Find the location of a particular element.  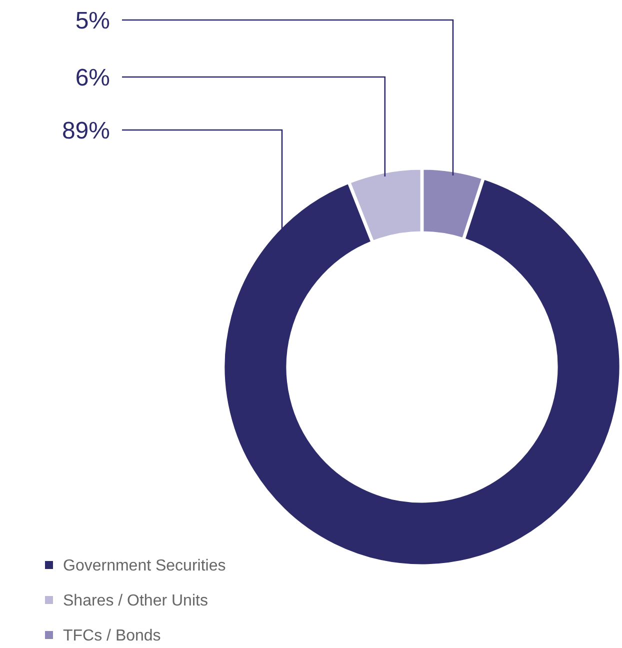

legend-label: Government Securities is located at coordinates (144, 566).